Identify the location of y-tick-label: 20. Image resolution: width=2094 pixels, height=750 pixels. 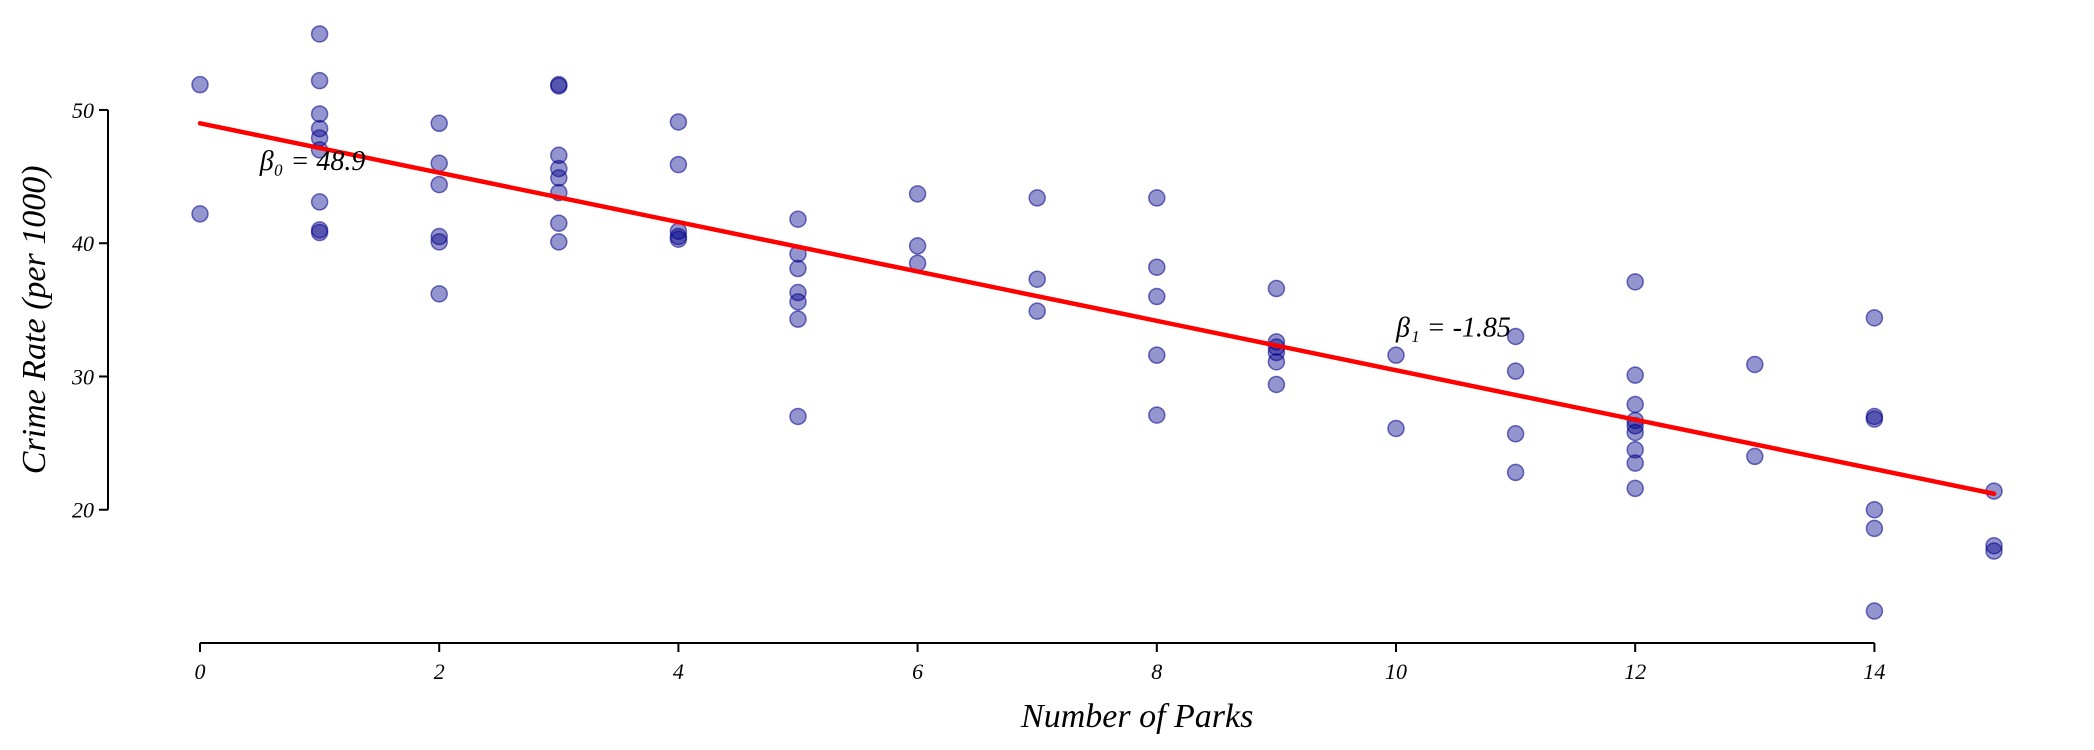
(83, 510).